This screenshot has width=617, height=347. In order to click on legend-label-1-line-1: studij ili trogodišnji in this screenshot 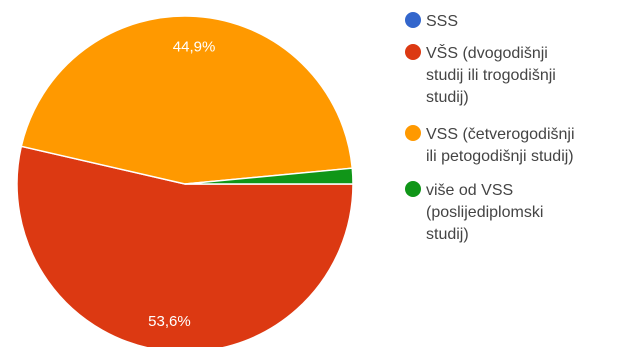, I will do `click(491, 75)`.